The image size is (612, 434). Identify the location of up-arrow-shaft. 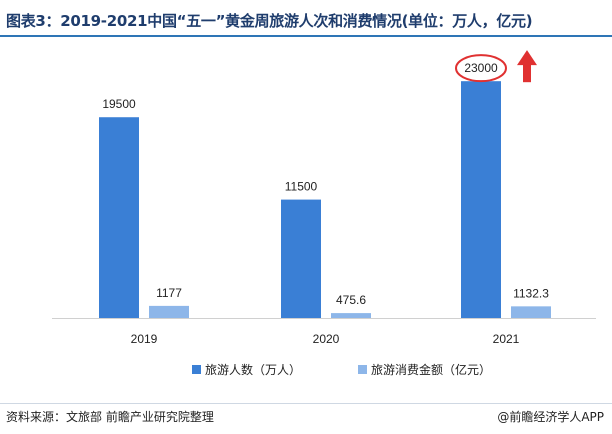
(527, 73).